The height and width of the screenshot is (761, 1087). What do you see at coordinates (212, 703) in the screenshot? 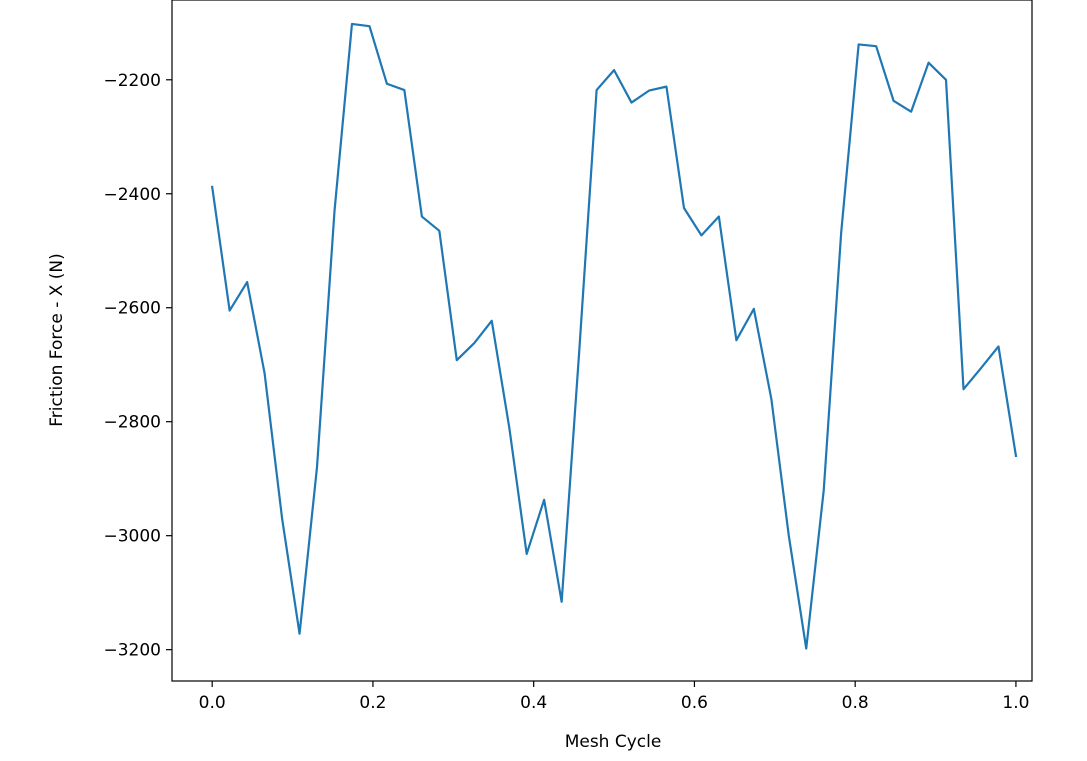
I see `x-tick-label: 0.0` at bounding box center [212, 703].